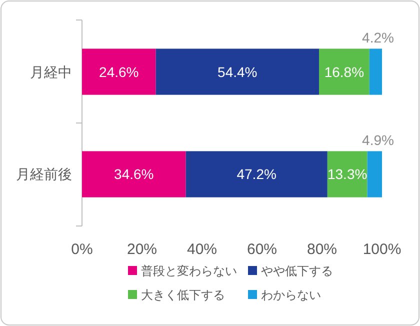 The height and width of the screenshot is (326, 420). Describe the element at coordinates (202, 249) in the screenshot. I see `x-tick-label: 40%` at that location.